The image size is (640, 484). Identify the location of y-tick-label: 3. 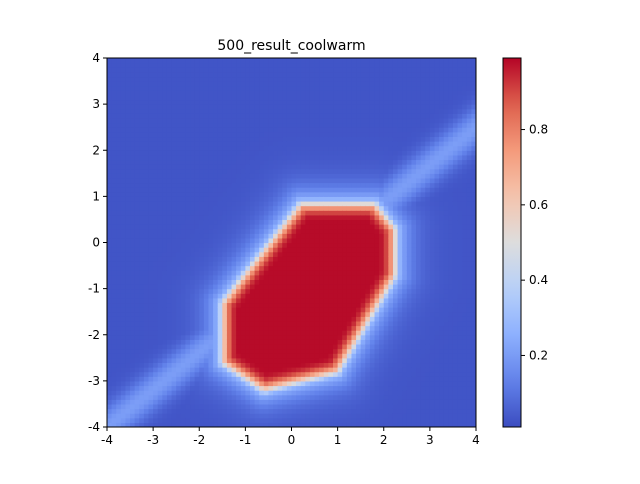
(96, 104).